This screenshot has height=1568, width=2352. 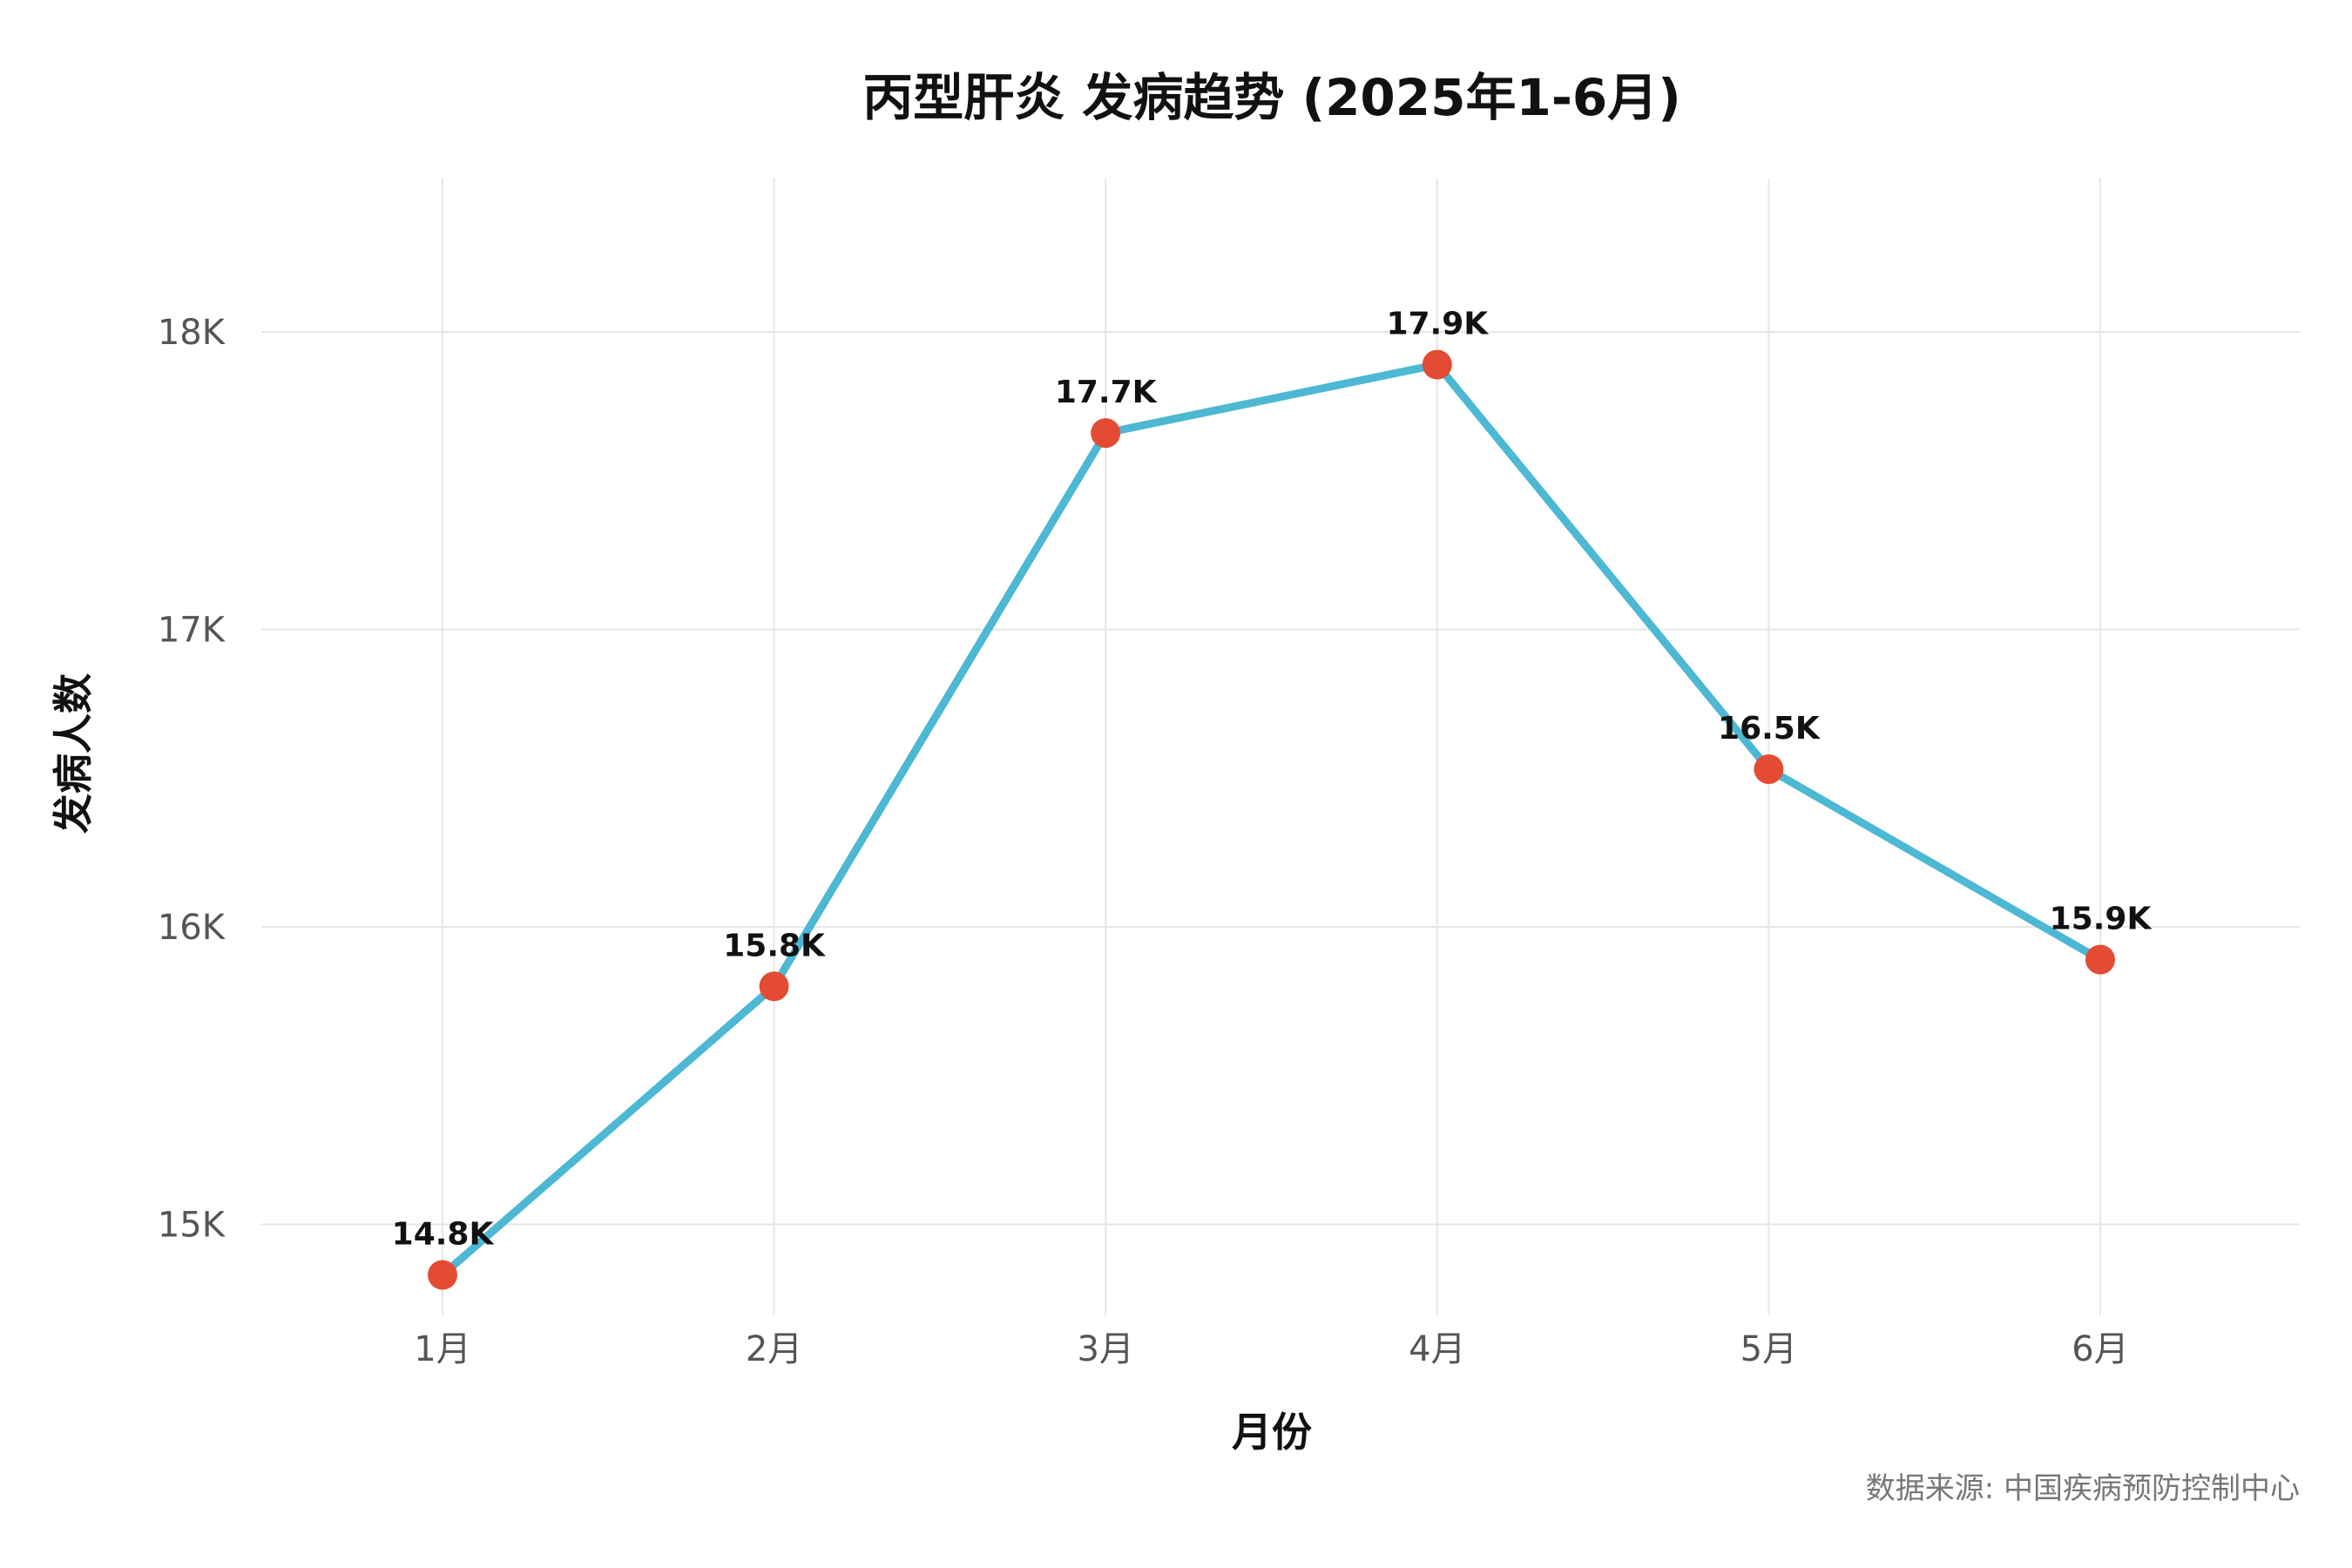 I want to click on y-axis-ticks: 15K 16K 17K 18K, so click(x=192, y=780).